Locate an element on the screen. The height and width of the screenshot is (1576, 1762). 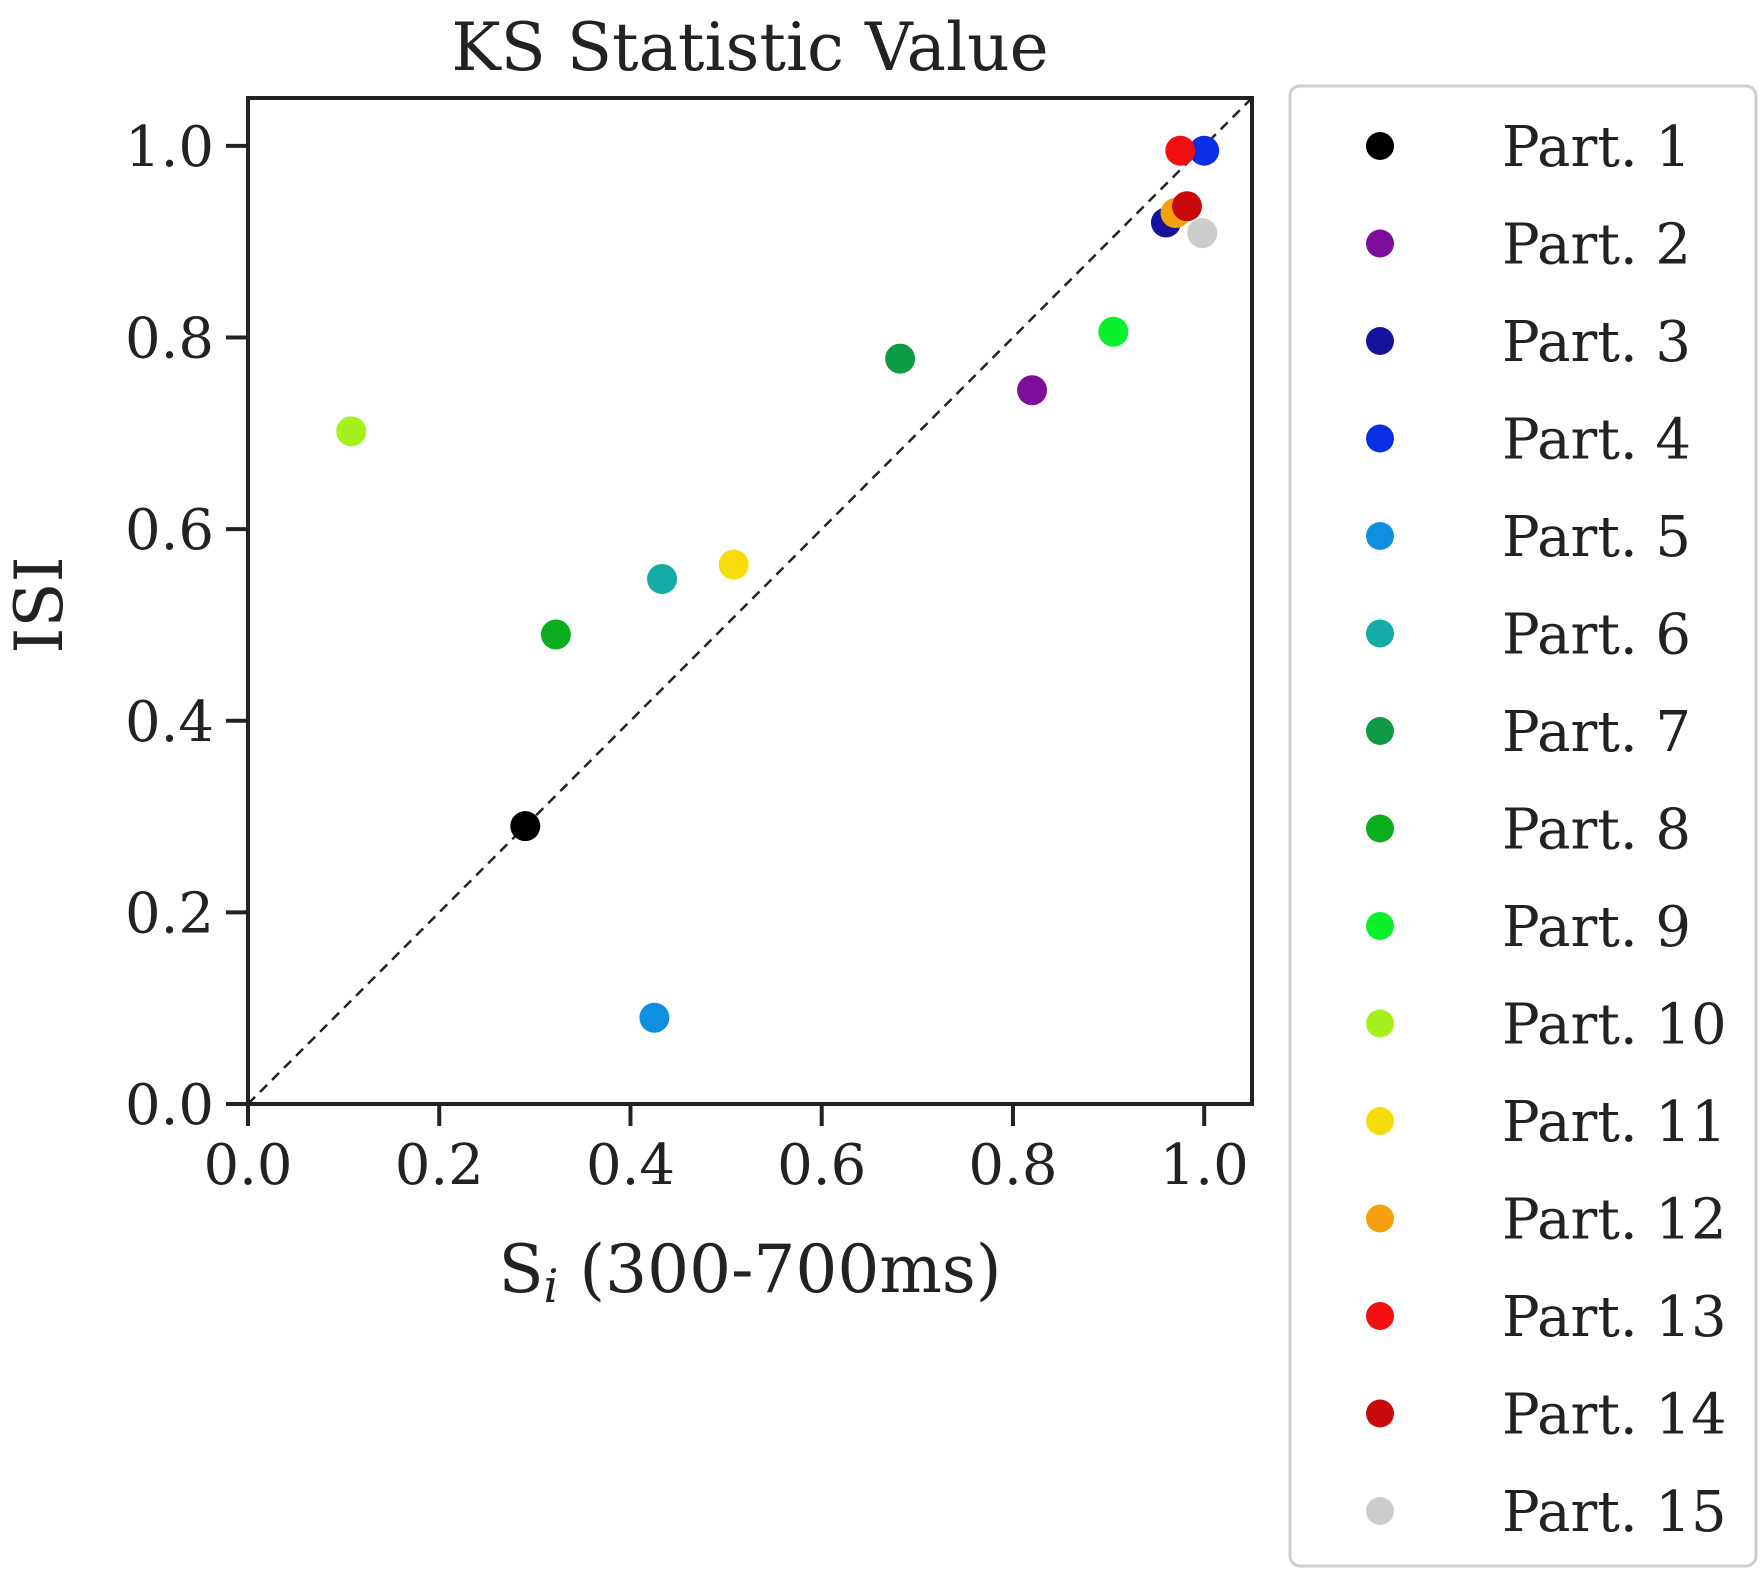
legend-label-part-6: Part. 6 is located at coordinates (1596, 635).